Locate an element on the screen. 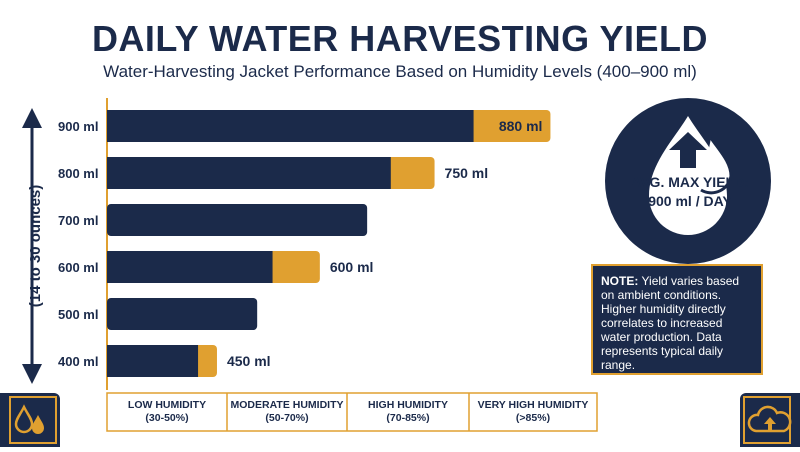 This screenshot has width=800, height=452. avg-yield-value: 900 ml / DAY is located at coordinates (690, 201).